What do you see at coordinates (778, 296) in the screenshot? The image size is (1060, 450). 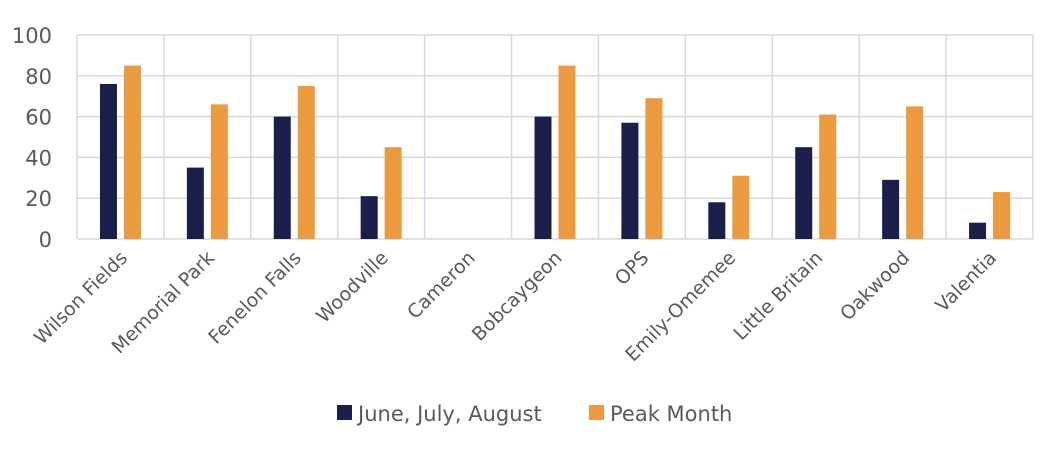 I see `x-tick-label: Little Britain` at bounding box center [778, 296].